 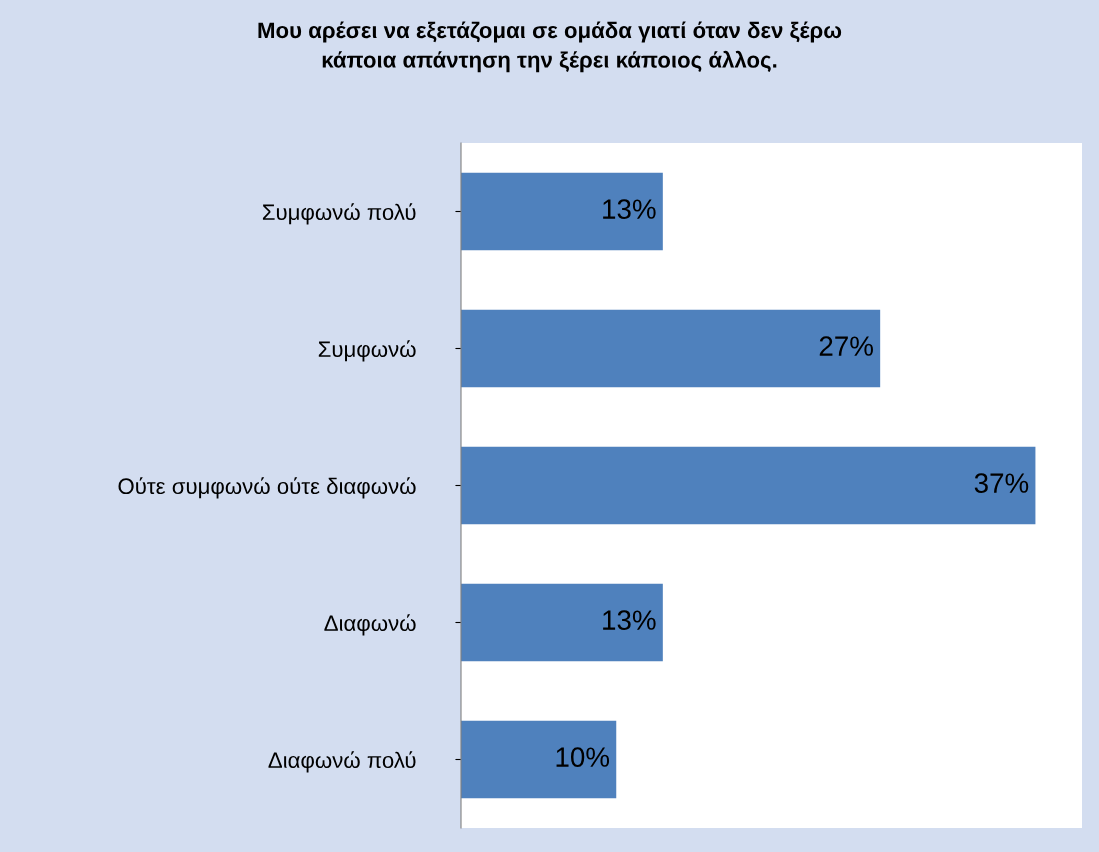 I want to click on data-label: 37%, so click(x=1001, y=483).